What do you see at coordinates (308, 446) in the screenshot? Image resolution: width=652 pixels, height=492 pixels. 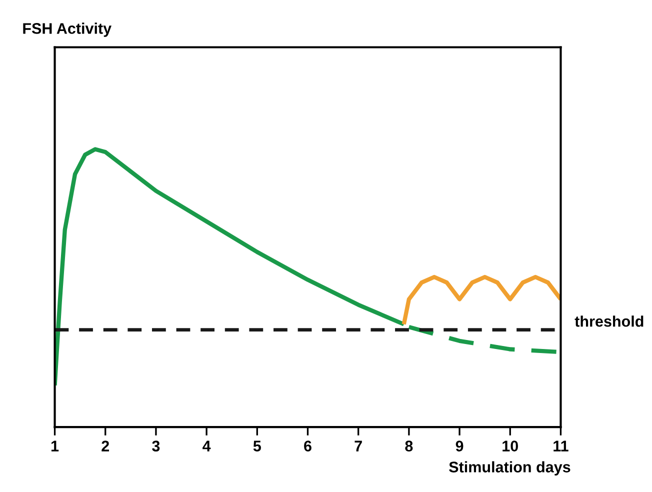 I see `x-tick-label: 6` at bounding box center [308, 446].